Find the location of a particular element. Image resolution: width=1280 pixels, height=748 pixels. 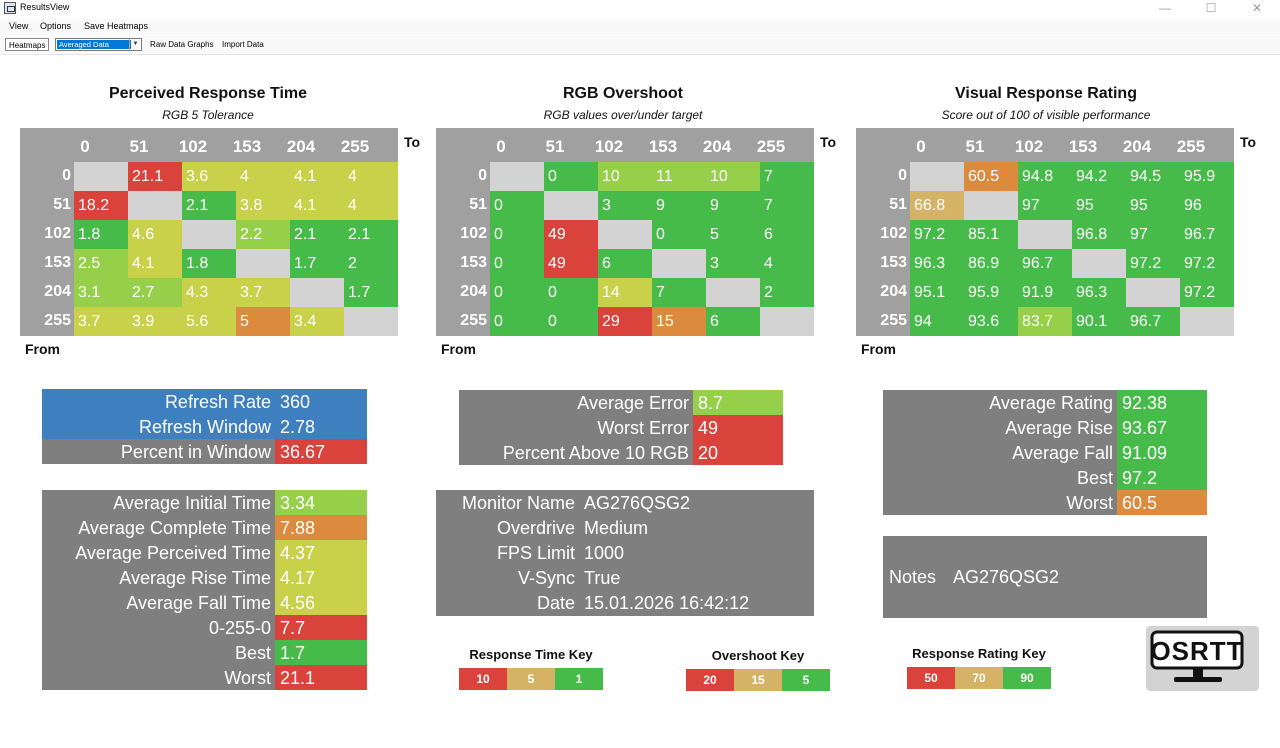

raw-data-graphs-button: Raw Data Graphs is located at coordinates (182, 44).